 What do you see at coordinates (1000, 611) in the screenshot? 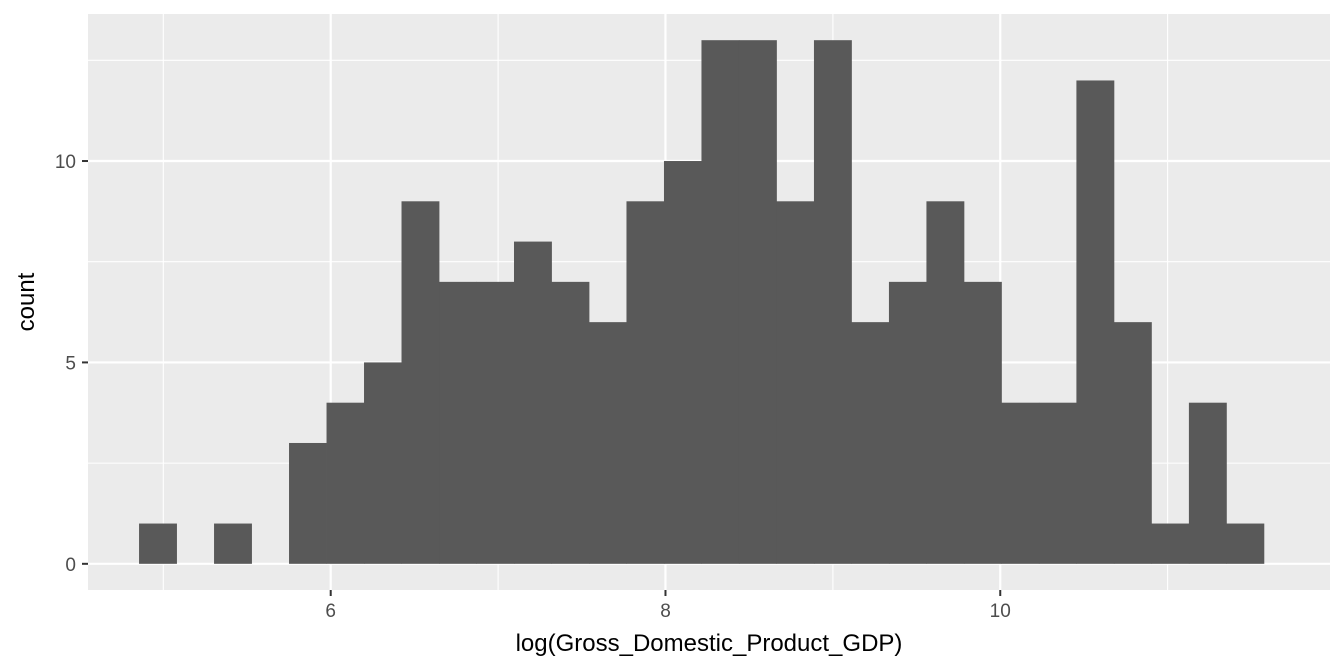
I see `x-tick-label: 10` at bounding box center [1000, 611].